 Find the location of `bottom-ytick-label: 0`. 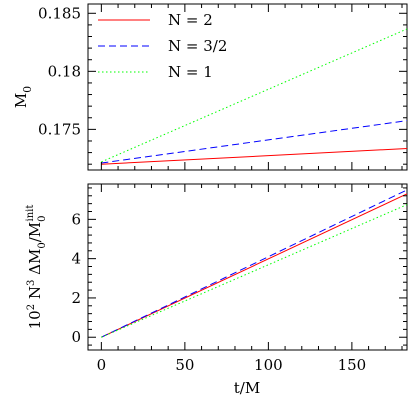

bottom-ytick-label: 0 is located at coordinates (76, 337).